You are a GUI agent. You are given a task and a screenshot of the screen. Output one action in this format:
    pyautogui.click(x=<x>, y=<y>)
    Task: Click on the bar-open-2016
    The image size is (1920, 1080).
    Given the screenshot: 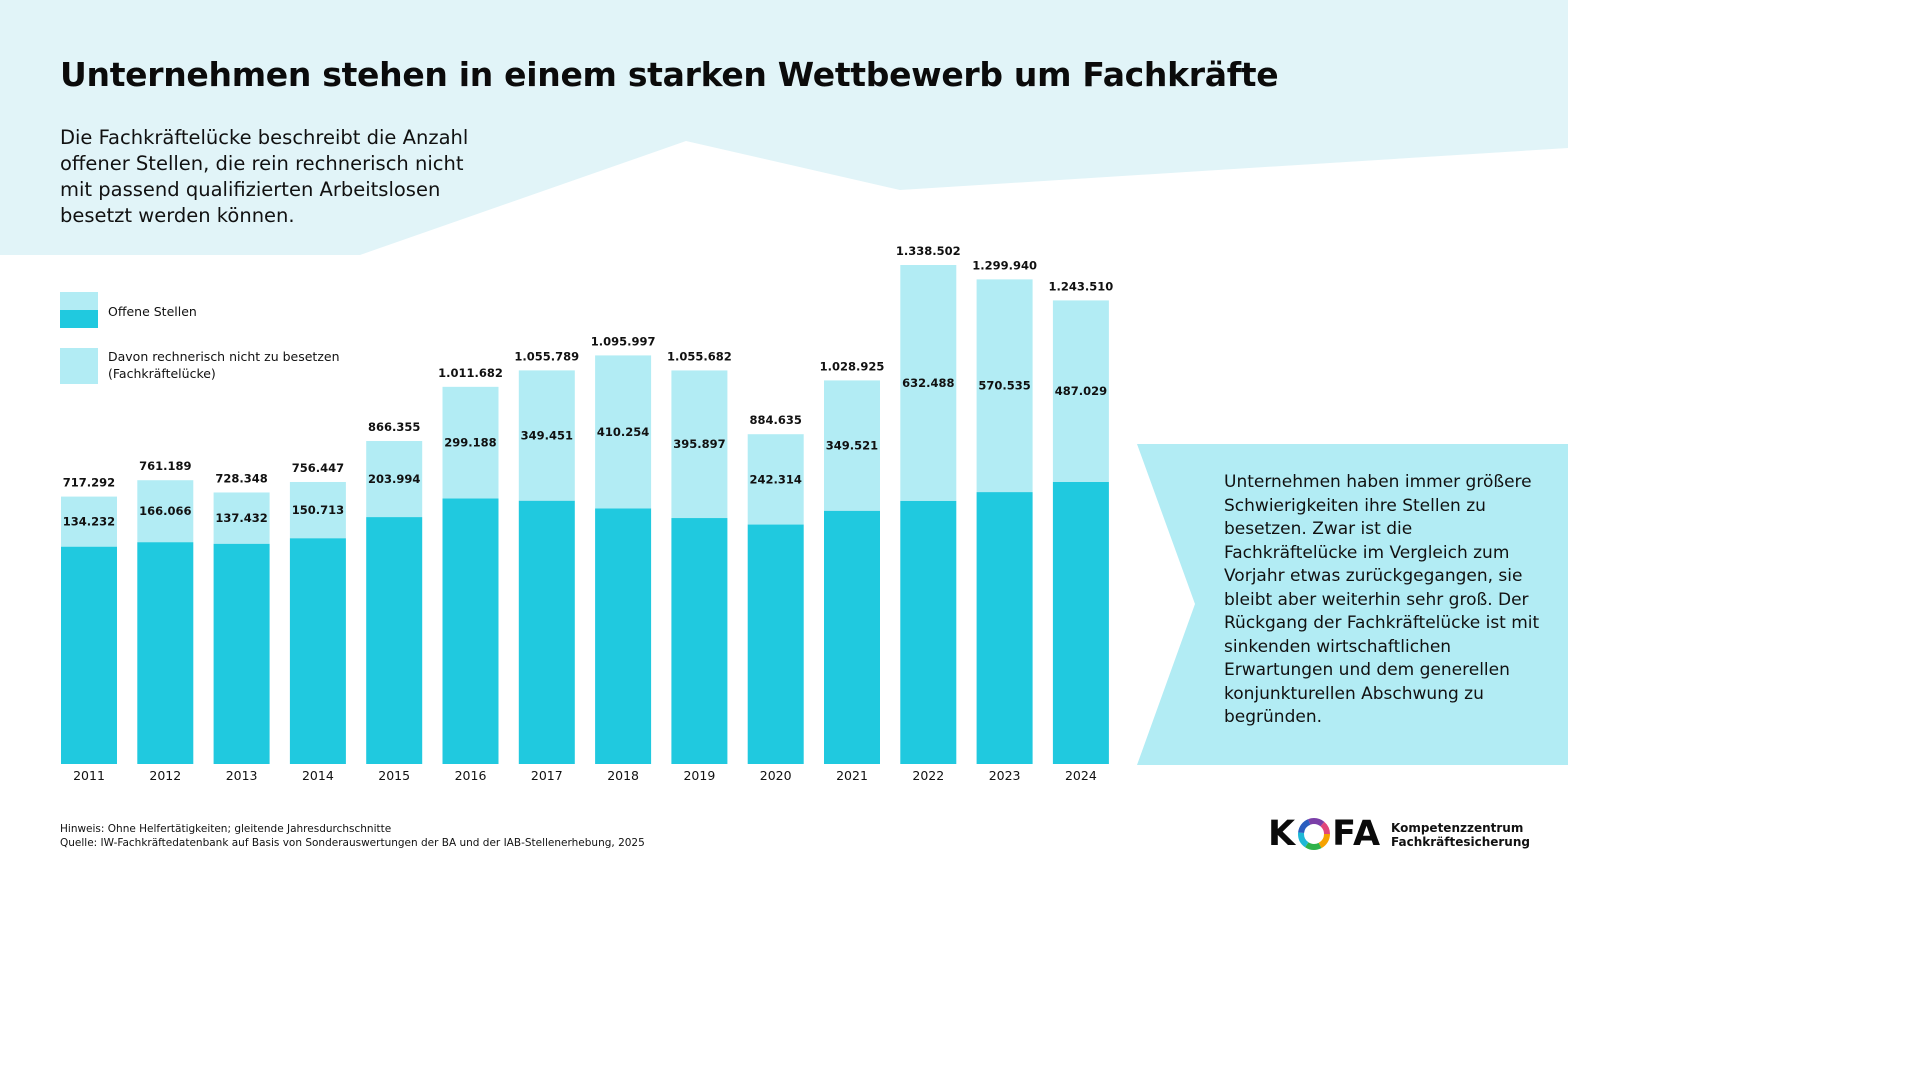 What is the action you would take?
    pyautogui.click(x=470, y=631)
    